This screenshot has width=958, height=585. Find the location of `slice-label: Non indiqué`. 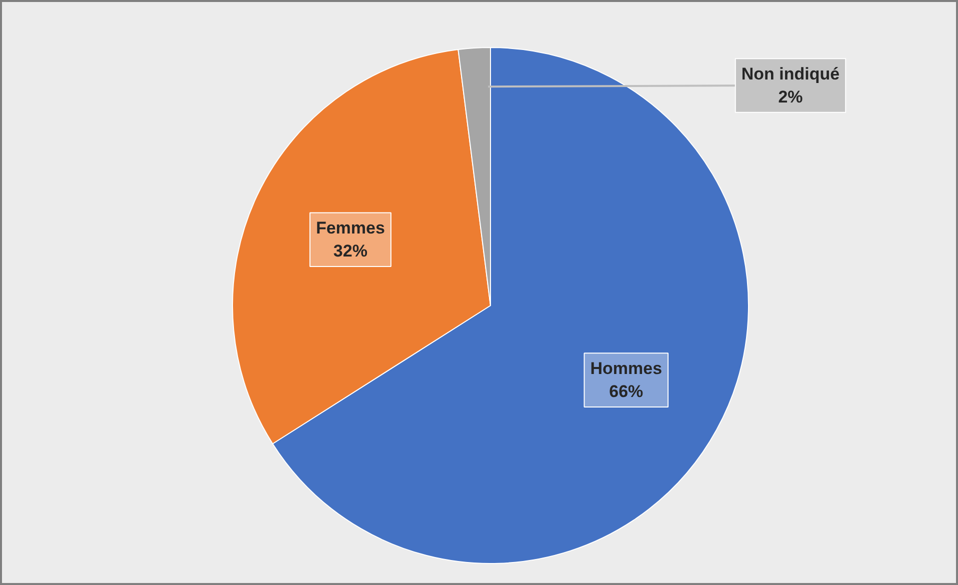

slice-label: Non indiqué is located at coordinates (790, 74).